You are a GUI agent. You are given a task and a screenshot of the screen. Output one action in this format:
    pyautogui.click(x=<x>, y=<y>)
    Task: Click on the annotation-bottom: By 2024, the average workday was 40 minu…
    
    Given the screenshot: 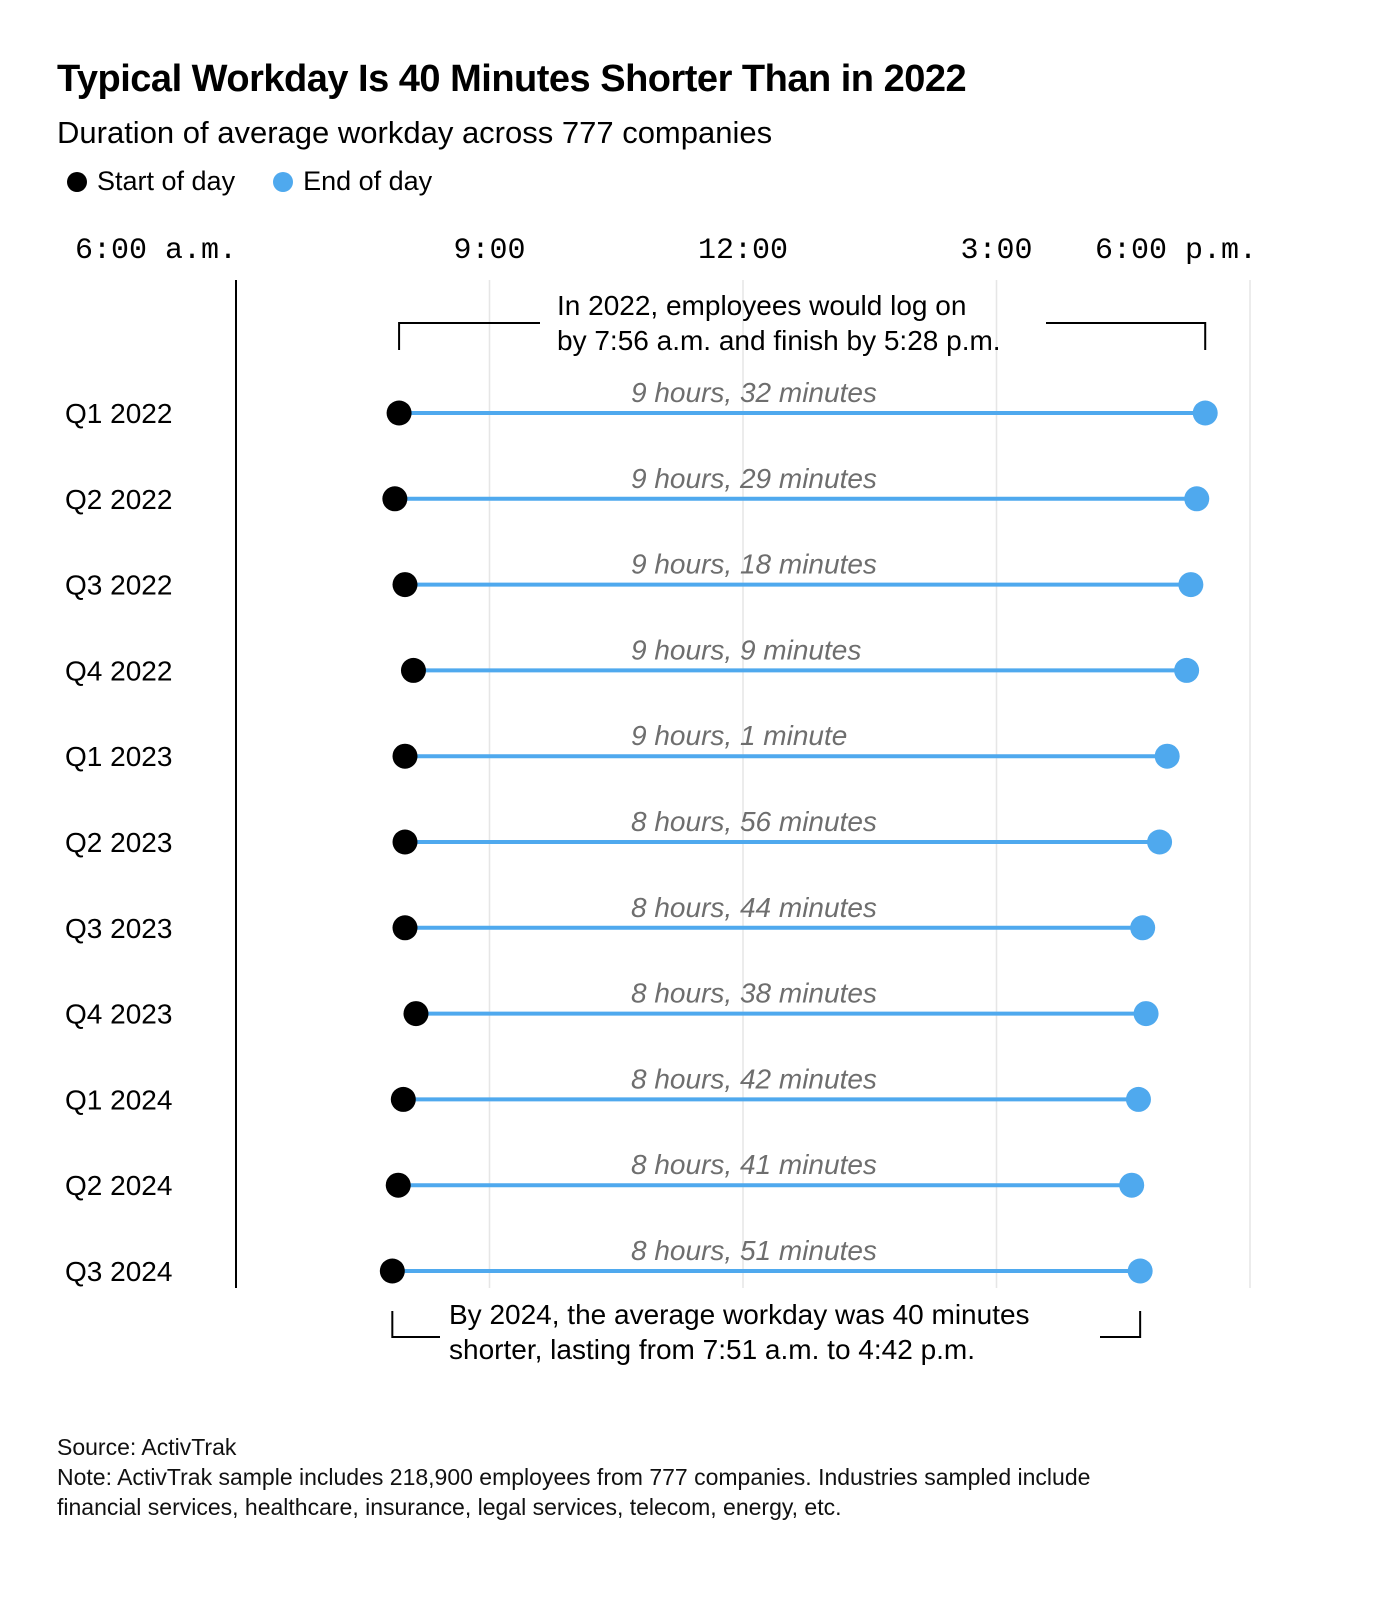 What is the action you would take?
    pyautogui.click(x=739, y=1332)
    